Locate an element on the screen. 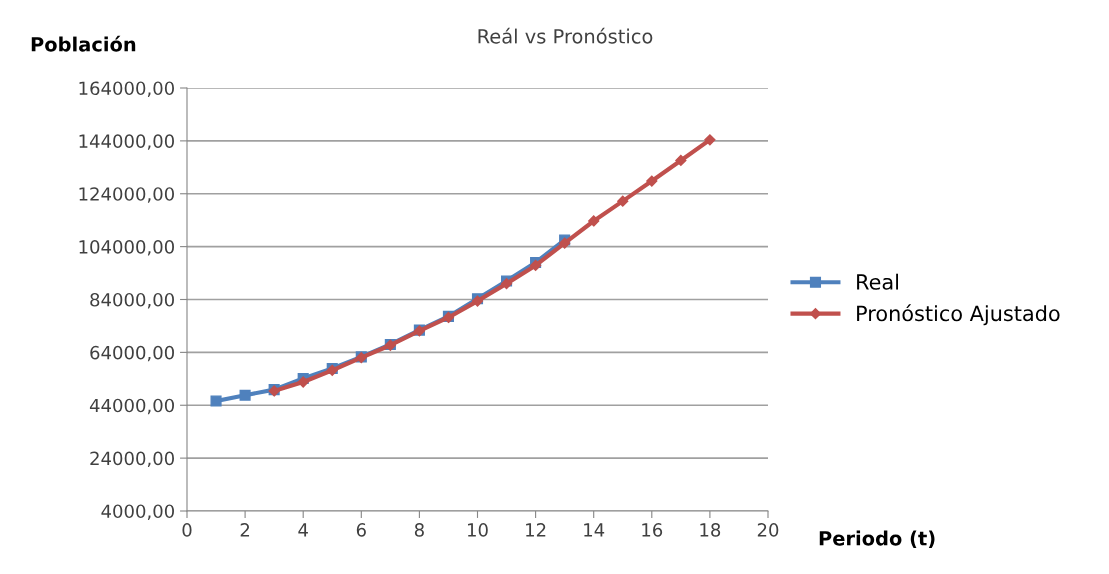  x-tick-label: 10 is located at coordinates (478, 530).